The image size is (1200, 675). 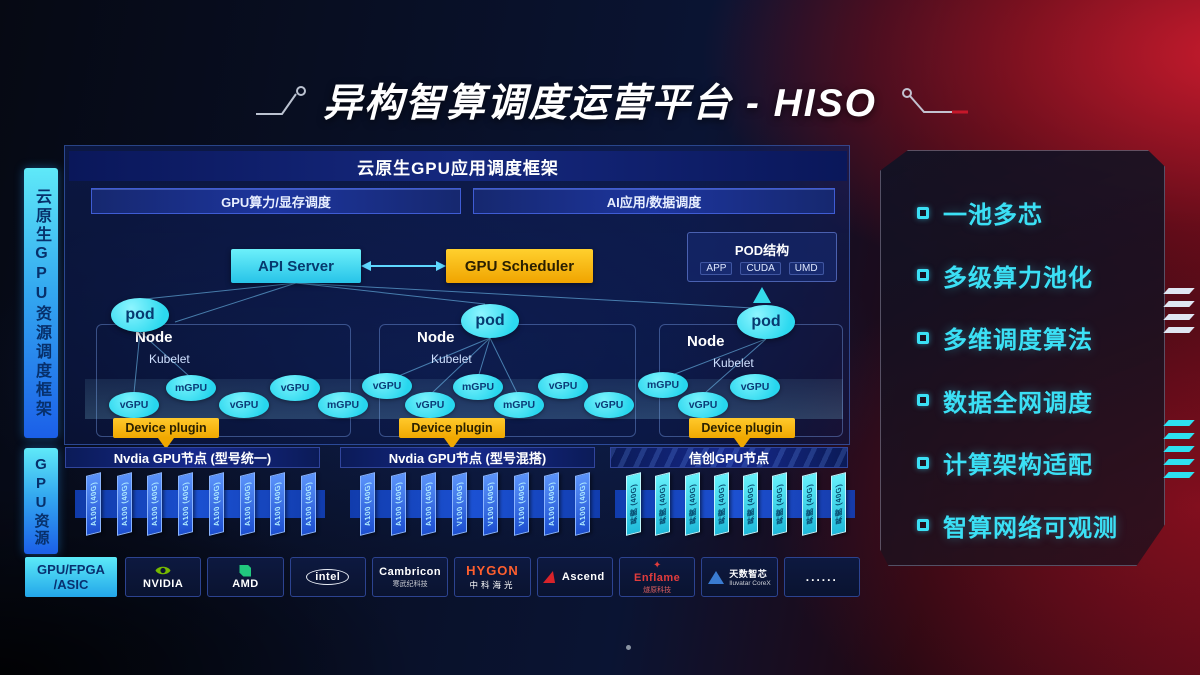 I want to click on node-label-1: Node, so click(x=154, y=337).